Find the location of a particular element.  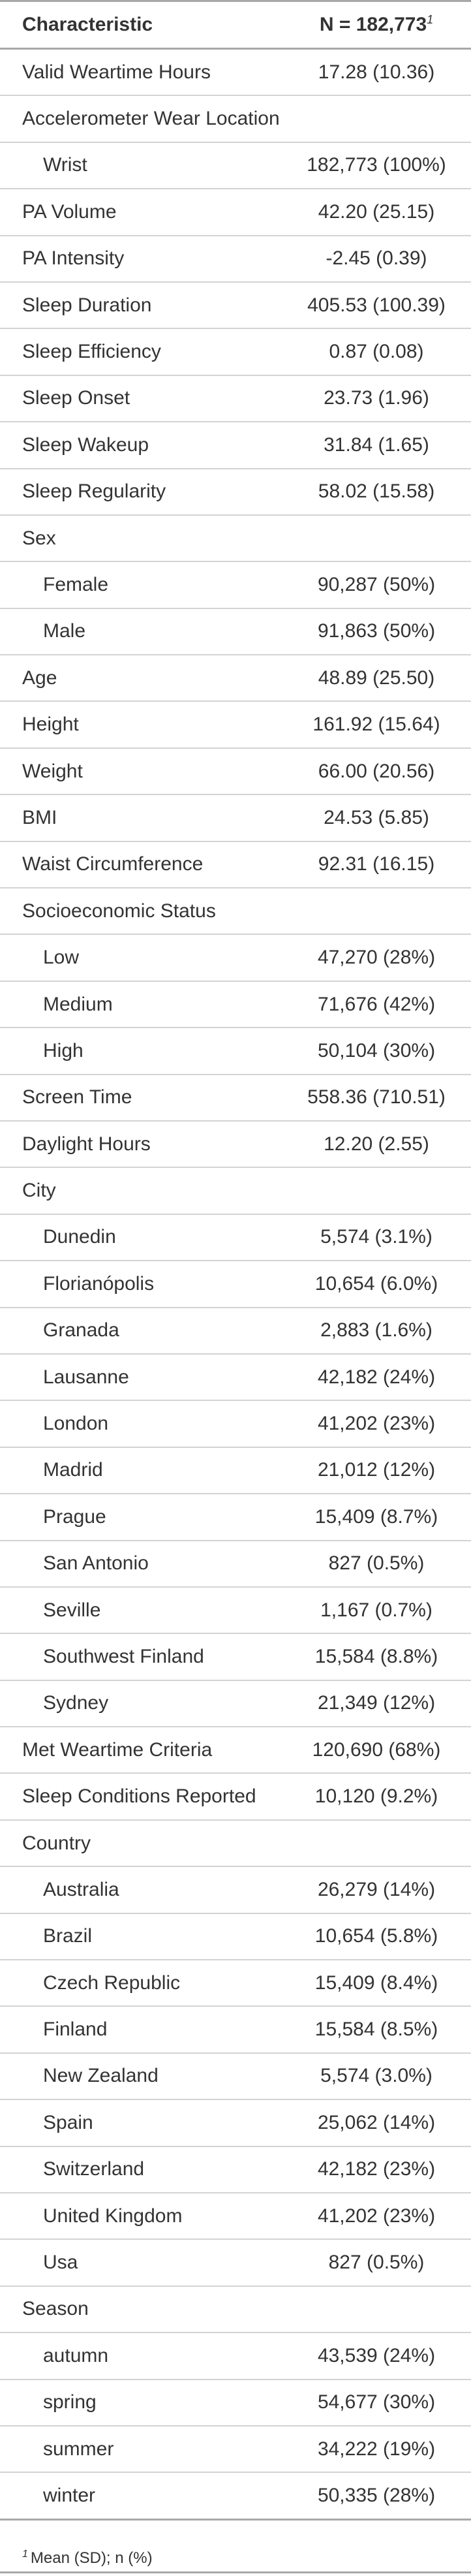

table-row: spring 54,677 (30%) is located at coordinates (235, 2403).